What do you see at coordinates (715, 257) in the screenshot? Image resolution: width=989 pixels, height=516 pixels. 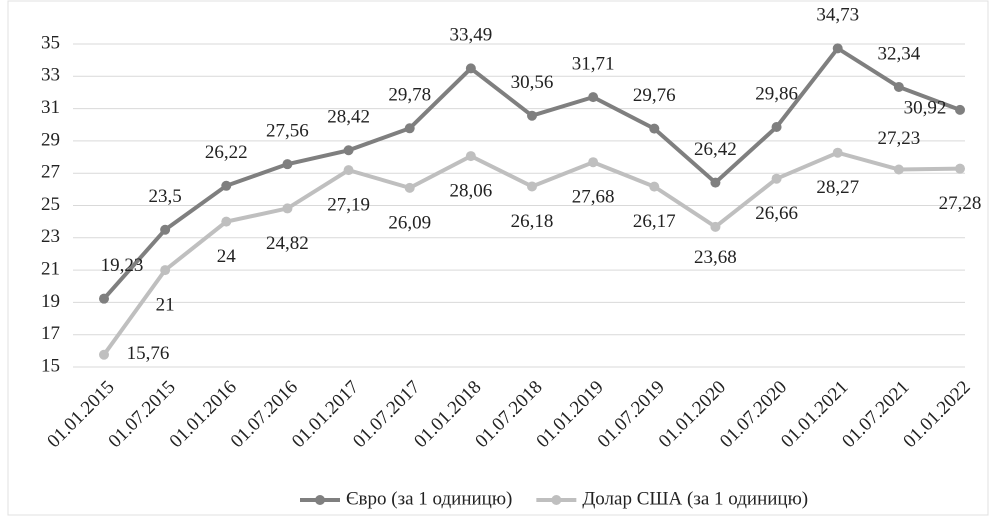 I see `data-label: 23,68` at bounding box center [715, 257].